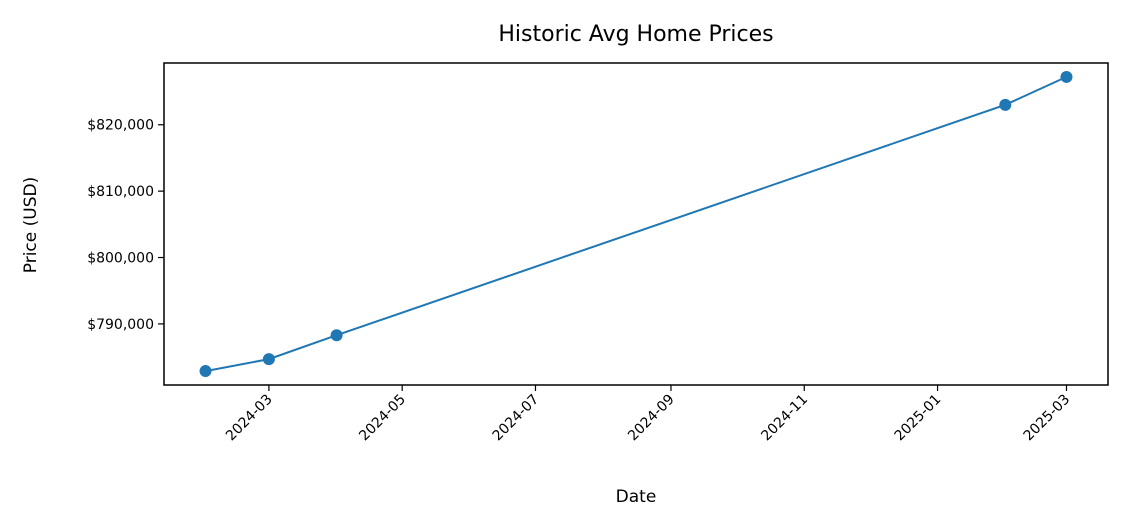 The height and width of the screenshot is (528, 1128). What do you see at coordinates (125, 225) in the screenshot?
I see `y-axis: $790,000 $800,000 $810,000 $820,000` at bounding box center [125, 225].